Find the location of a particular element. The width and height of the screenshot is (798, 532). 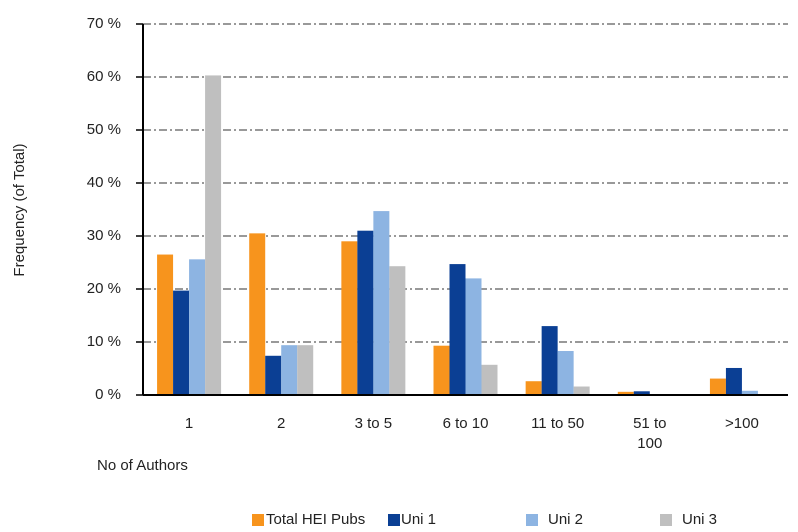

y-tick-label: 10 % is located at coordinates (104, 341).